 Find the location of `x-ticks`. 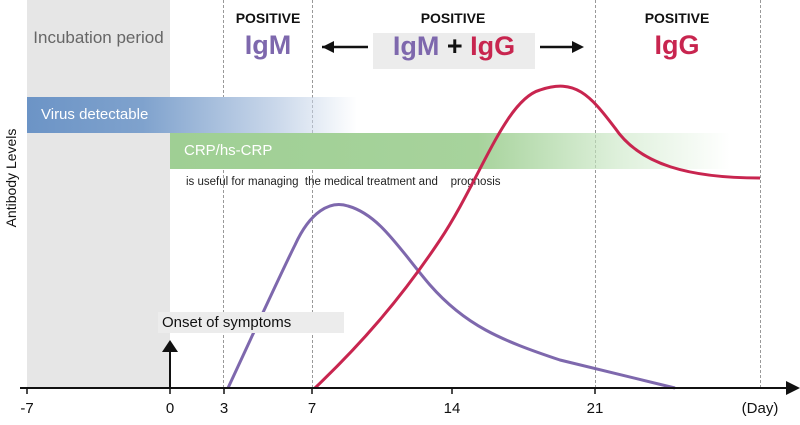

x-ticks is located at coordinates (311, 391).